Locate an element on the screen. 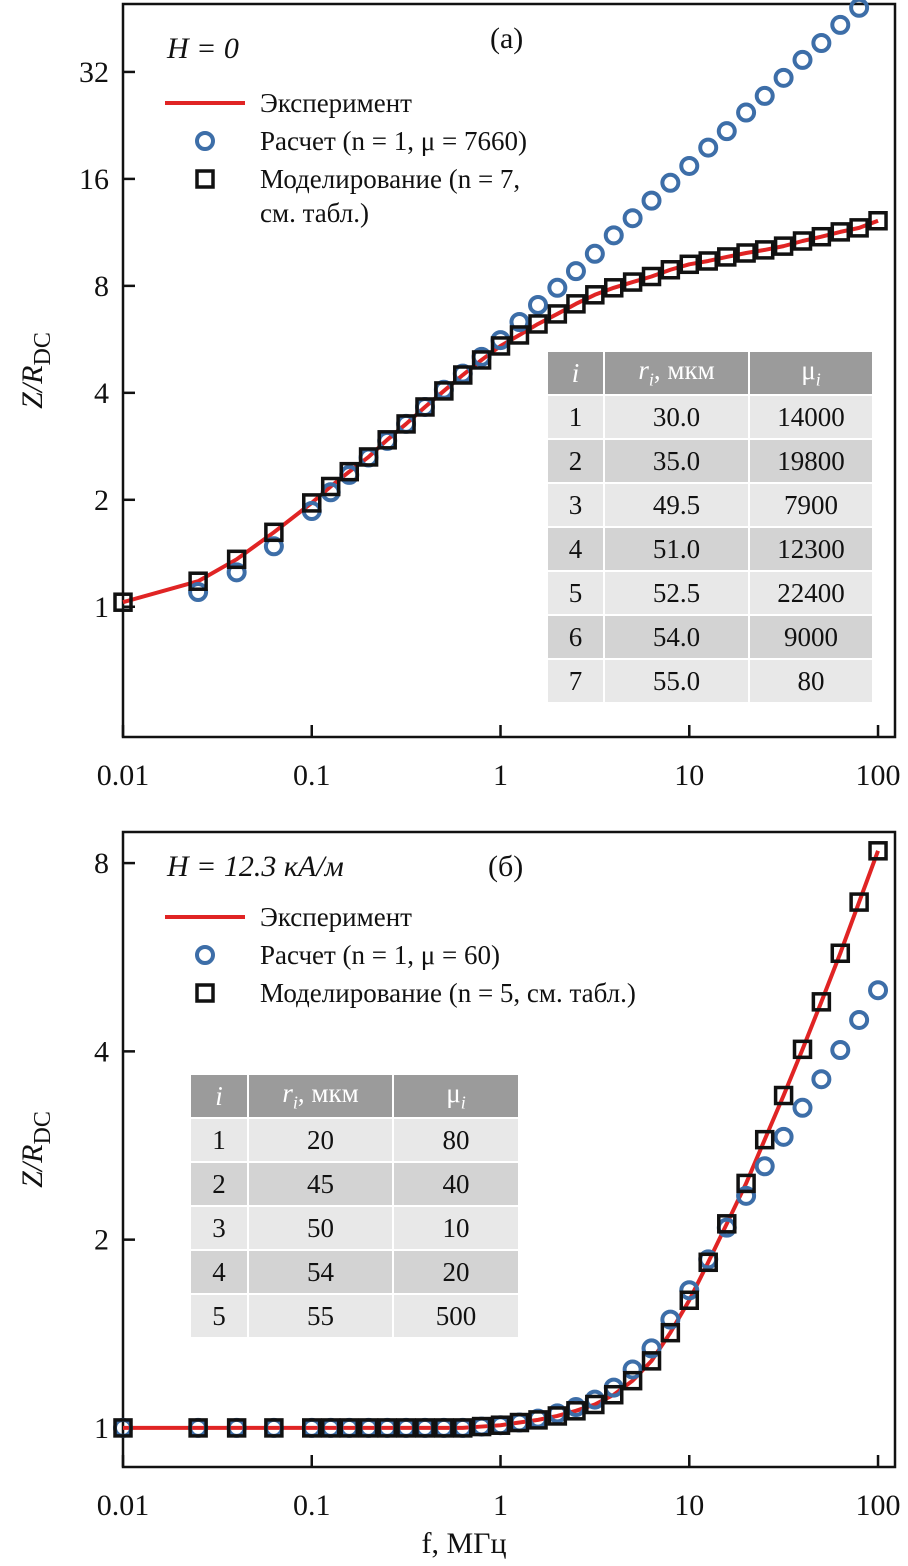 The image size is (908, 1566). x-axis-label: f, МГц is located at coordinates (463, 1543).